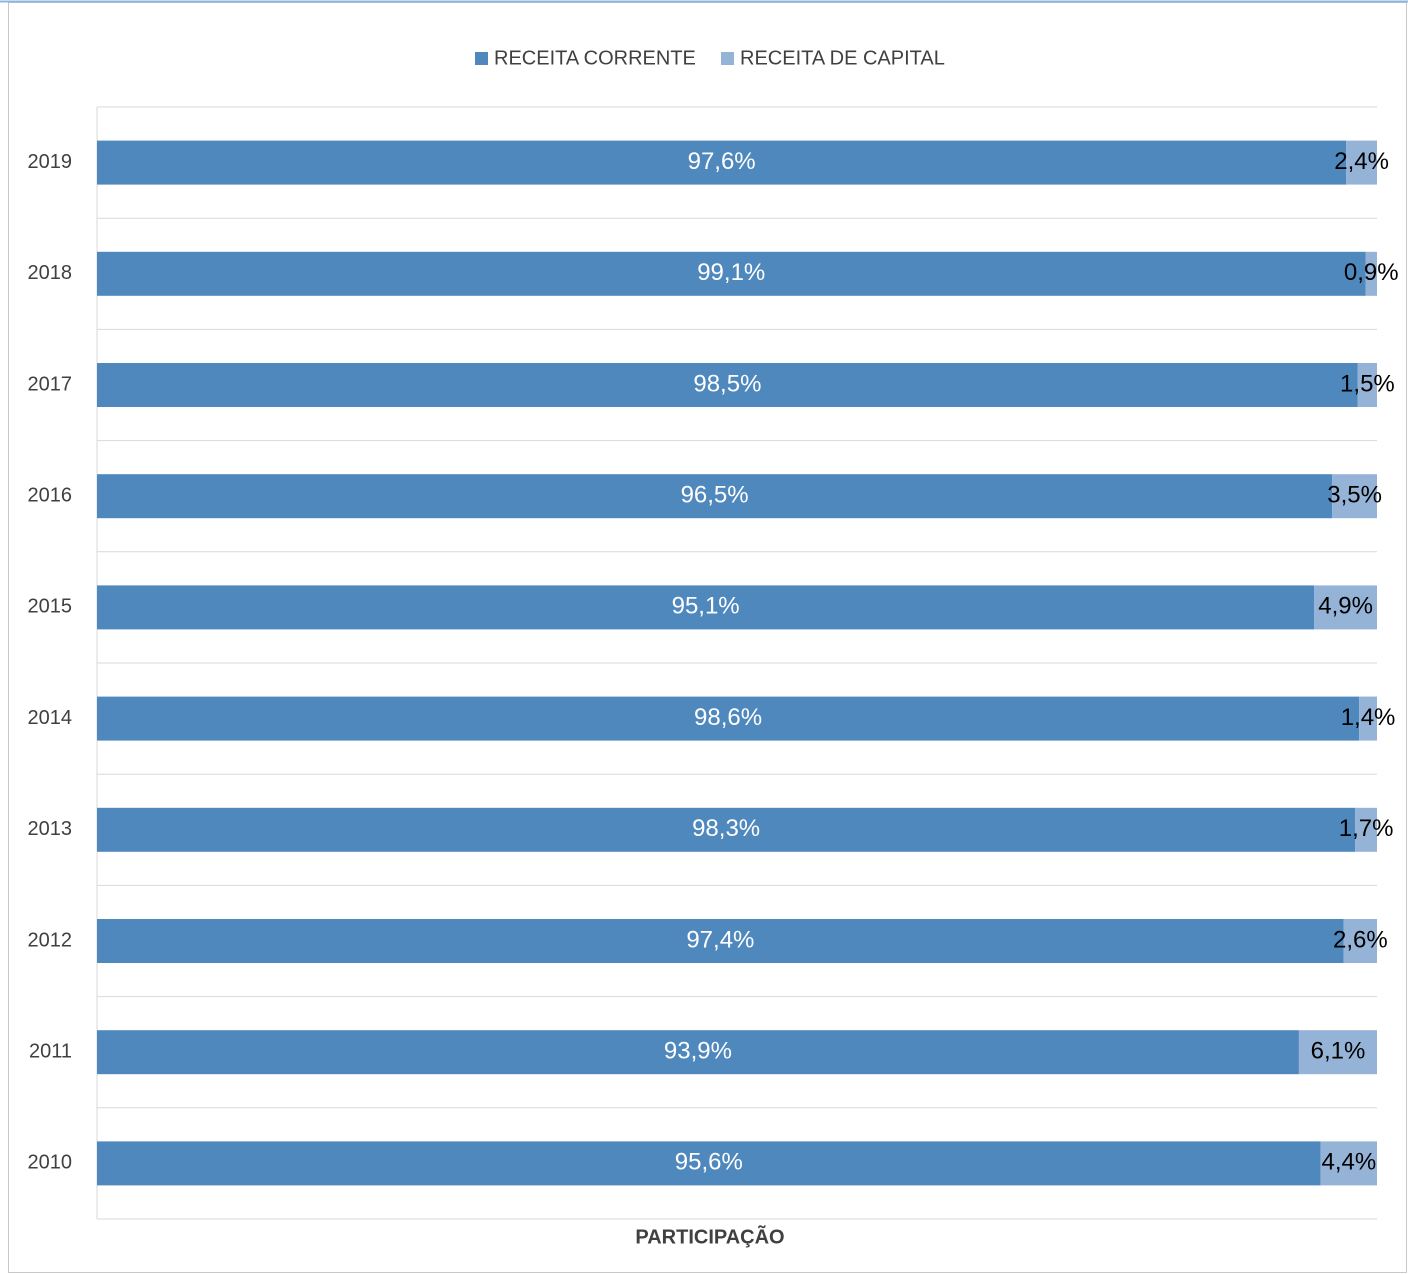 The image size is (1408, 1274). I want to click on data-label: 95,1%, so click(706, 606).